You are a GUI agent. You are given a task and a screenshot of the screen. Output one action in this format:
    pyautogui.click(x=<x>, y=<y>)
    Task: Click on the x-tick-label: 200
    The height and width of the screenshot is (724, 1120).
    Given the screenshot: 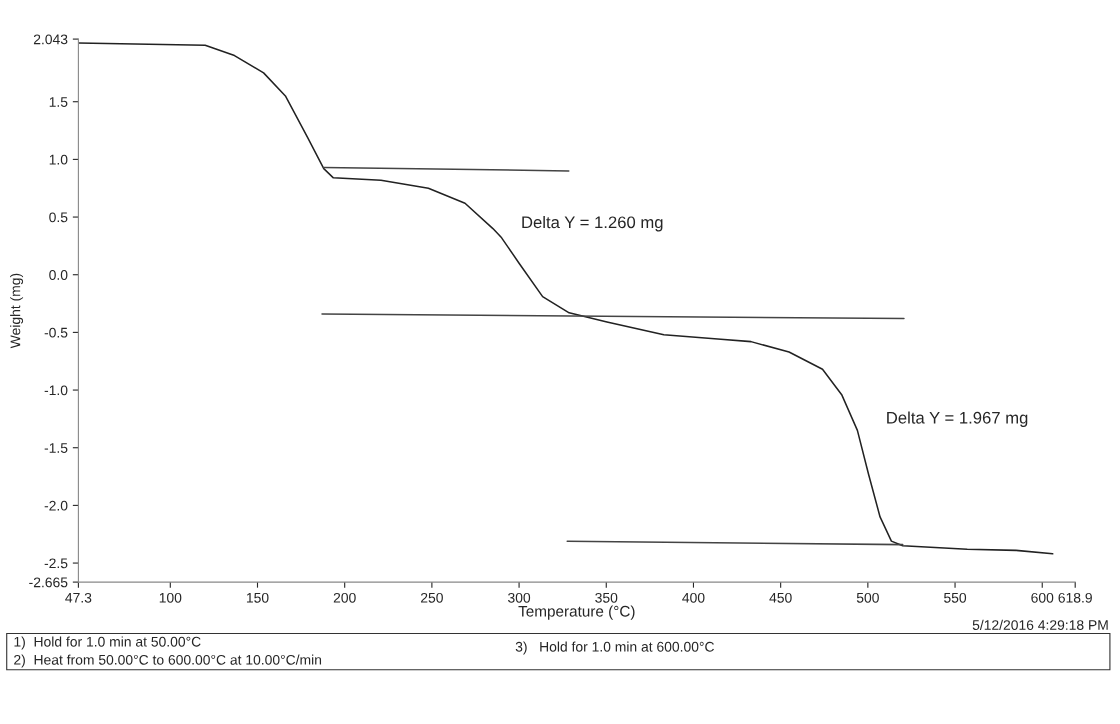 What is the action you would take?
    pyautogui.click(x=344, y=597)
    